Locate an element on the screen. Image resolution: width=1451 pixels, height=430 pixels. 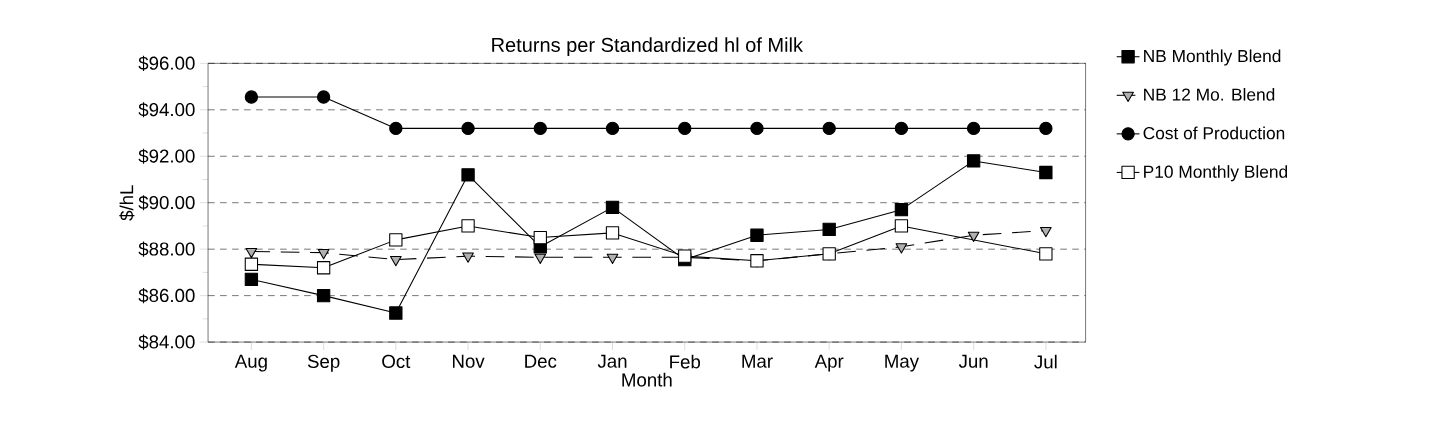
y-tick-label: $94.00 is located at coordinates (166, 110).